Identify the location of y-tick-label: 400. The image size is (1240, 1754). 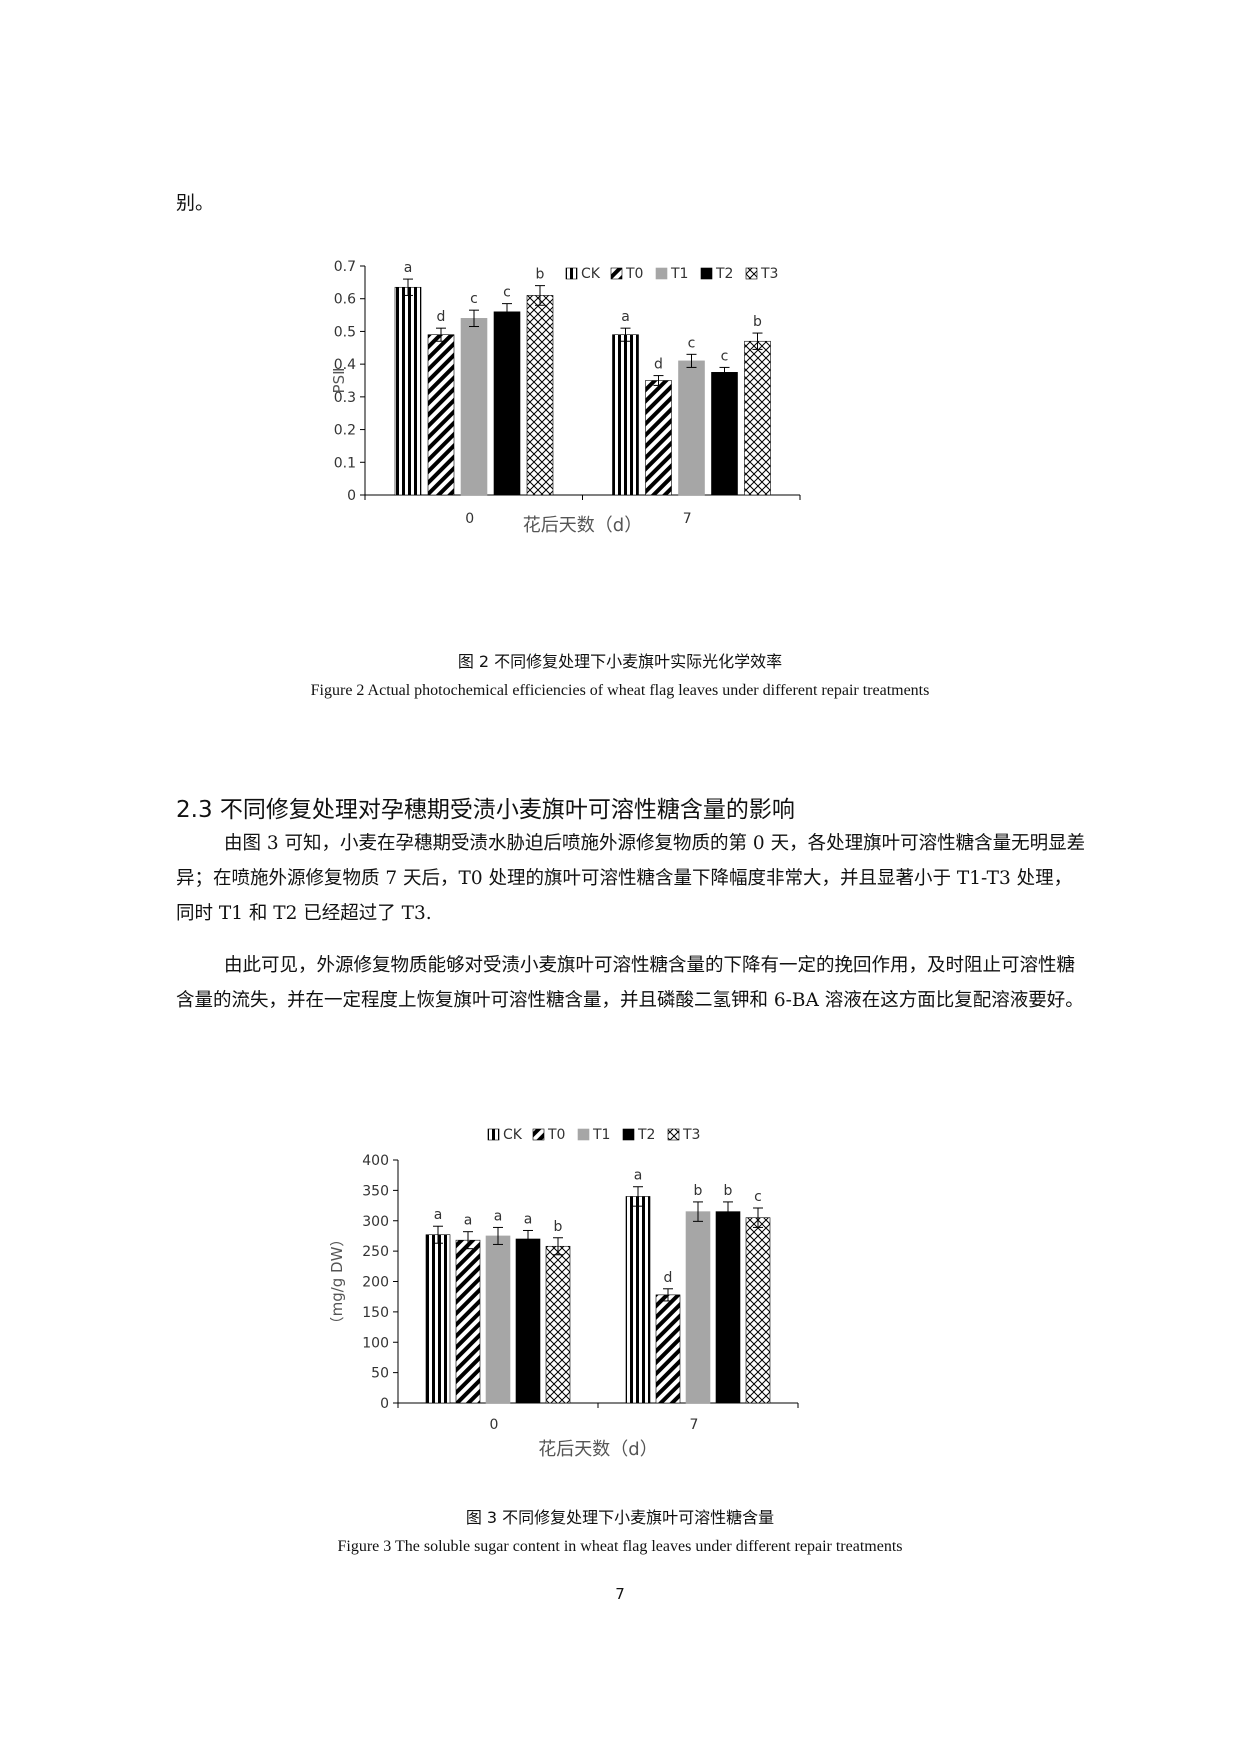
(375, 1161).